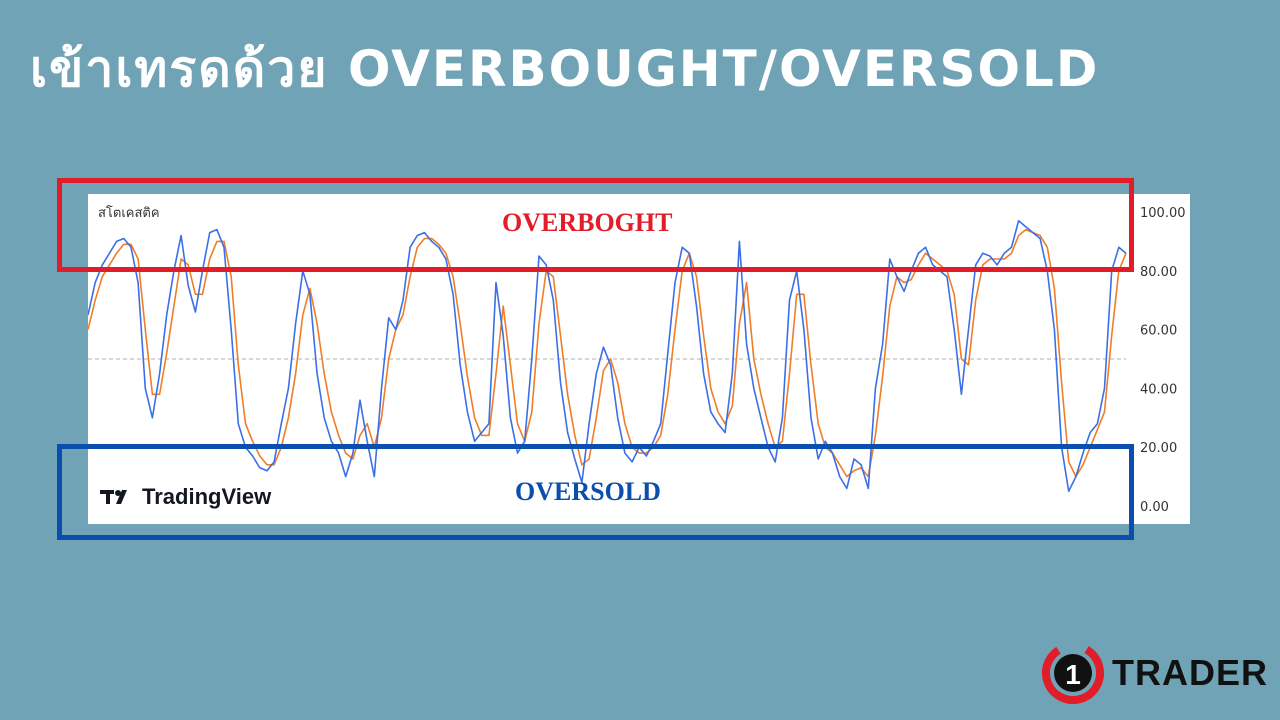 This screenshot has width=1280, height=720. What do you see at coordinates (207, 496) in the screenshot?
I see `tradingview-wordmark: TradingView` at bounding box center [207, 496].